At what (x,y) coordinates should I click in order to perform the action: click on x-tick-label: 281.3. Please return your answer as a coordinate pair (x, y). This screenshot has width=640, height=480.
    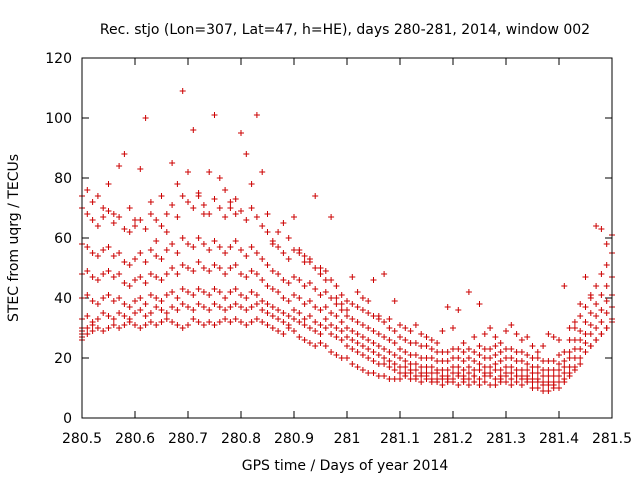
    Looking at the image, I should click on (506, 439).